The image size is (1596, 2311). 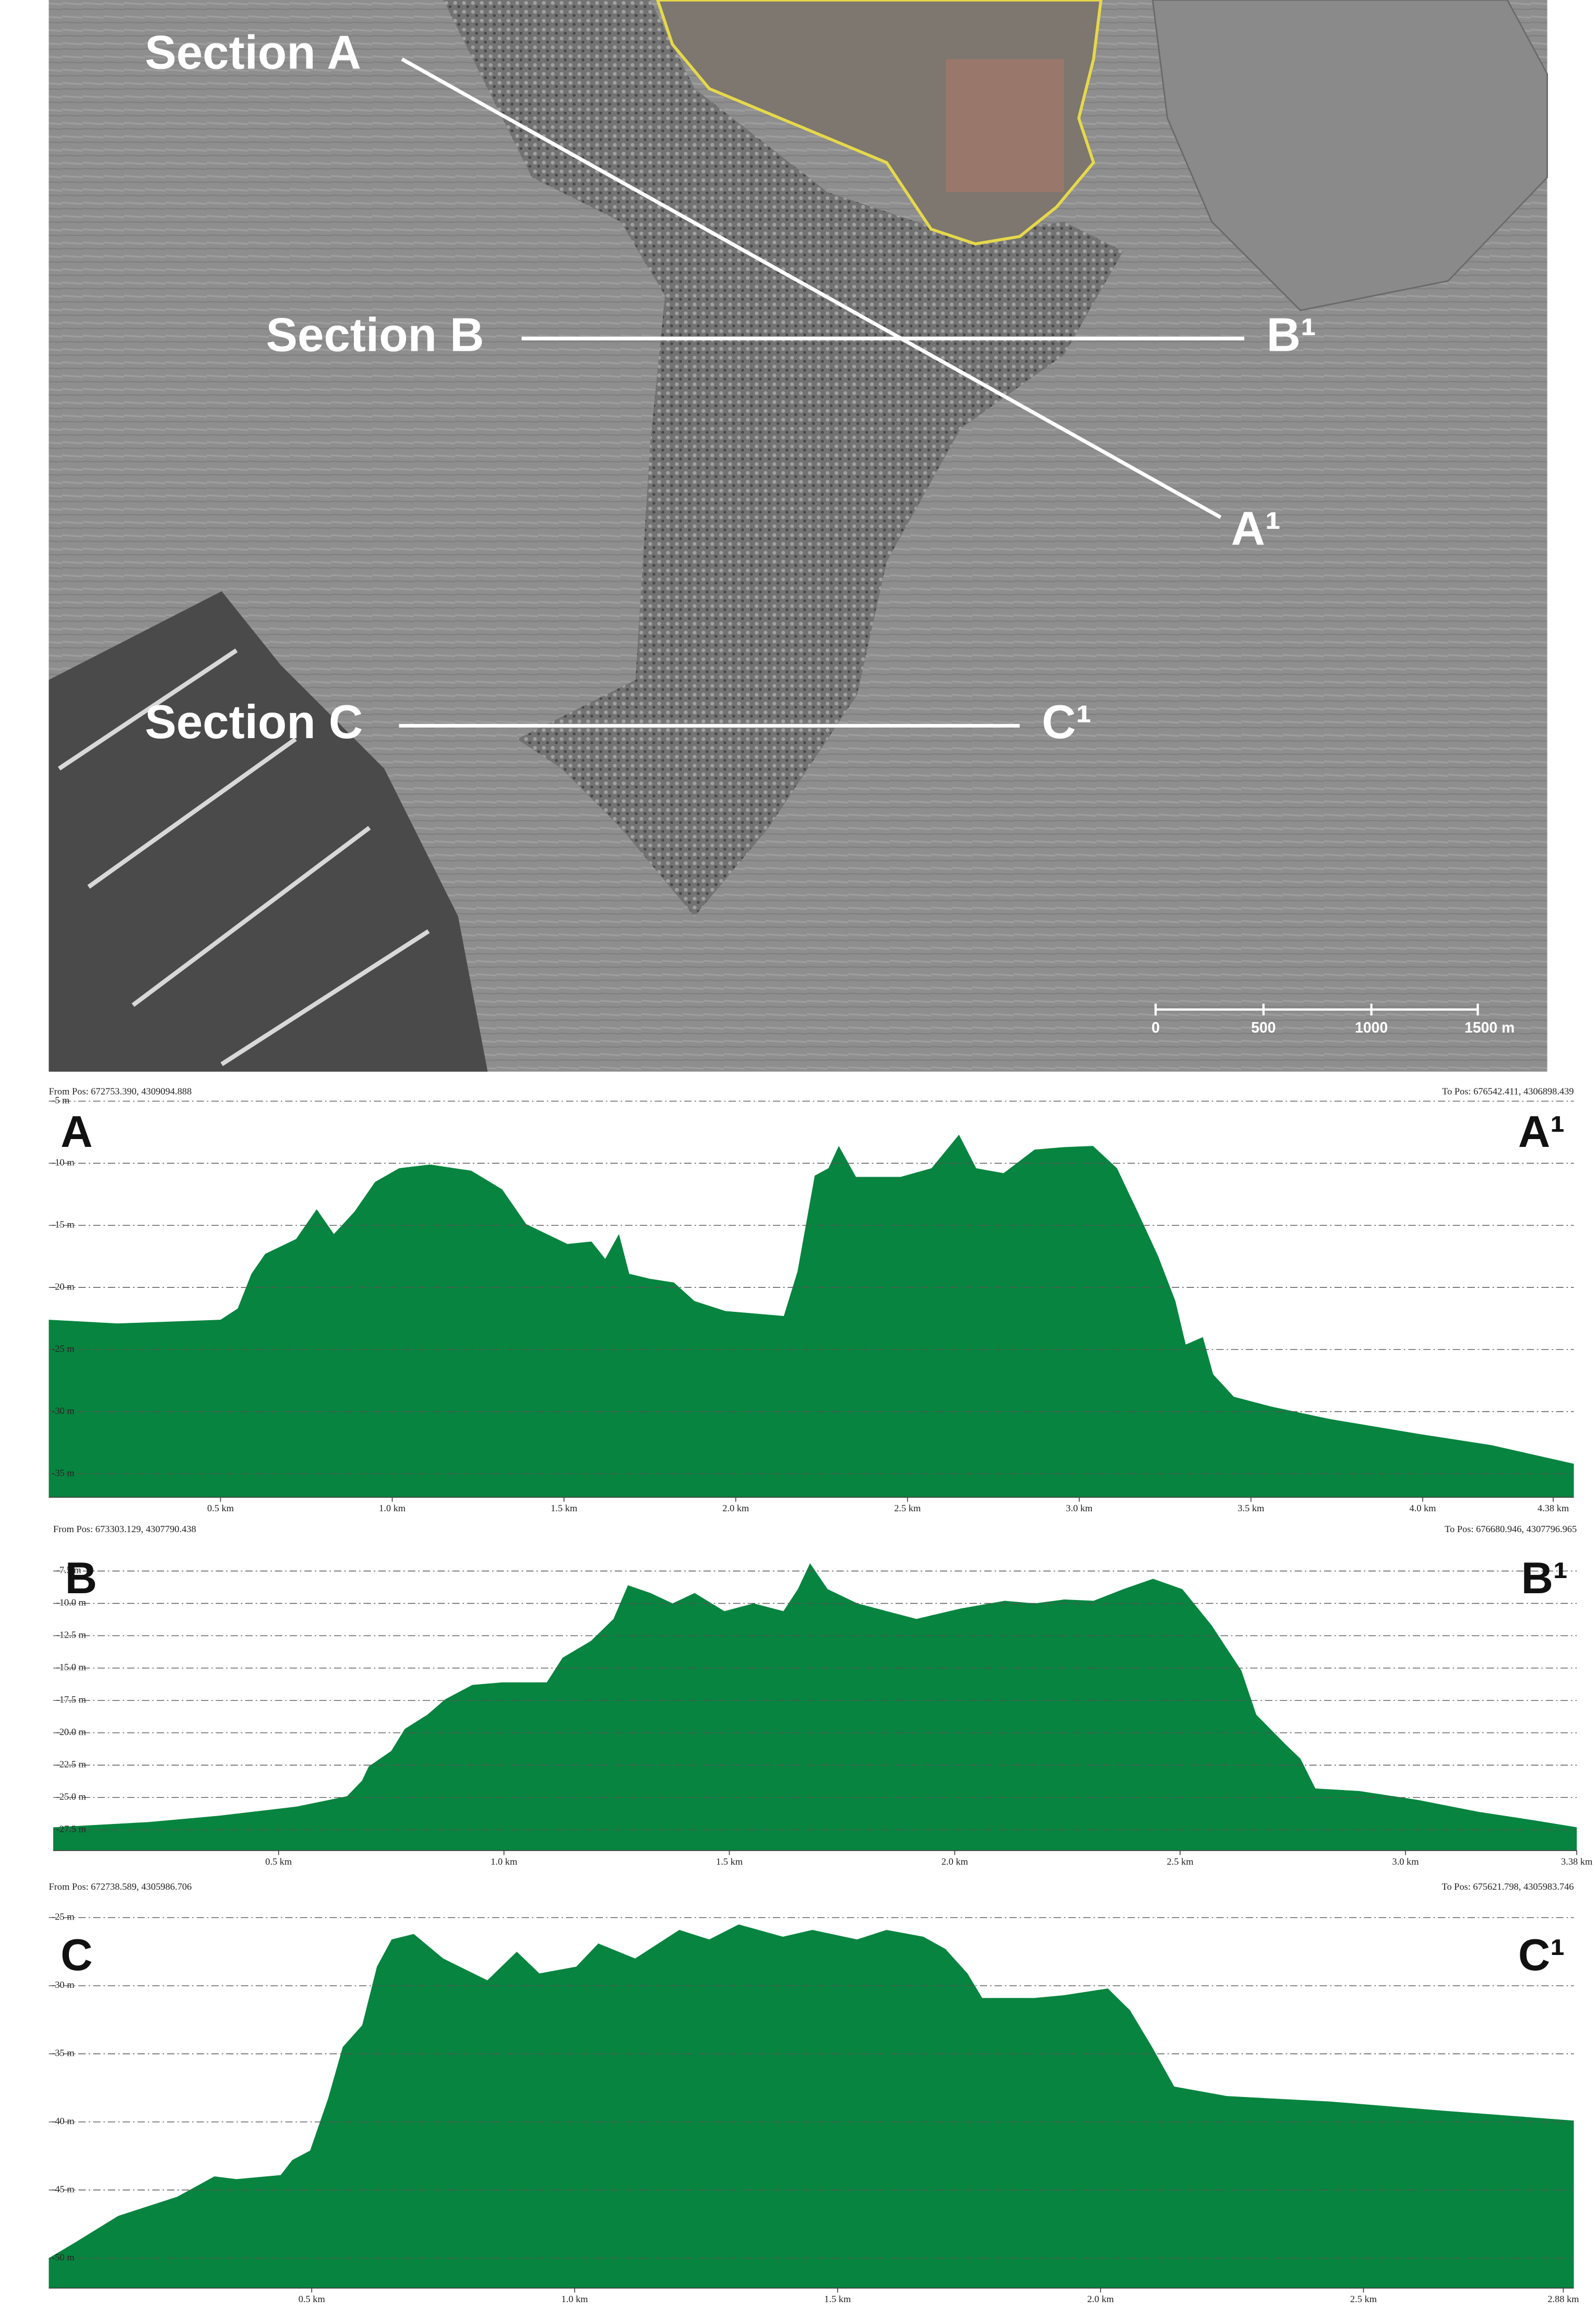 What do you see at coordinates (120, 1886) in the screenshot?
I see `from-label: From Pos: 672738.589, 4305986.706` at bounding box center [120, 1886].